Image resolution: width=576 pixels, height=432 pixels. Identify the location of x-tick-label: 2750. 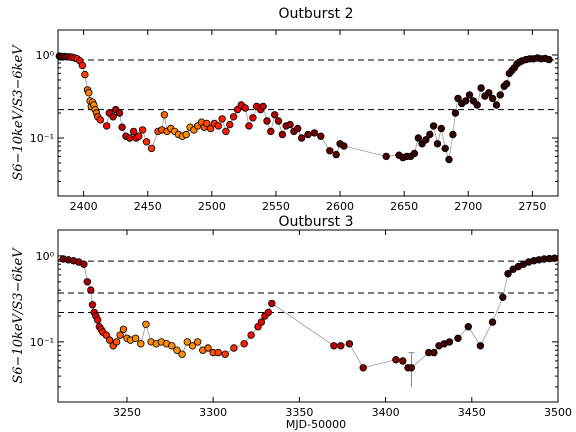
(532, 206).